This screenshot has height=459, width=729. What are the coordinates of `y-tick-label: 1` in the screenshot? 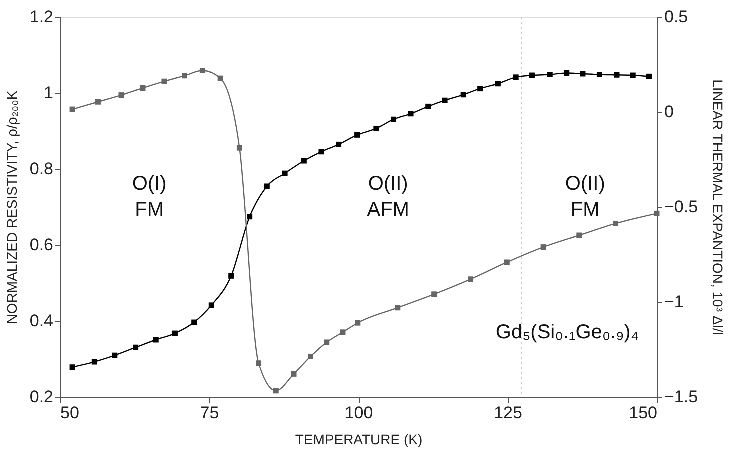 It's located at (49, 93).